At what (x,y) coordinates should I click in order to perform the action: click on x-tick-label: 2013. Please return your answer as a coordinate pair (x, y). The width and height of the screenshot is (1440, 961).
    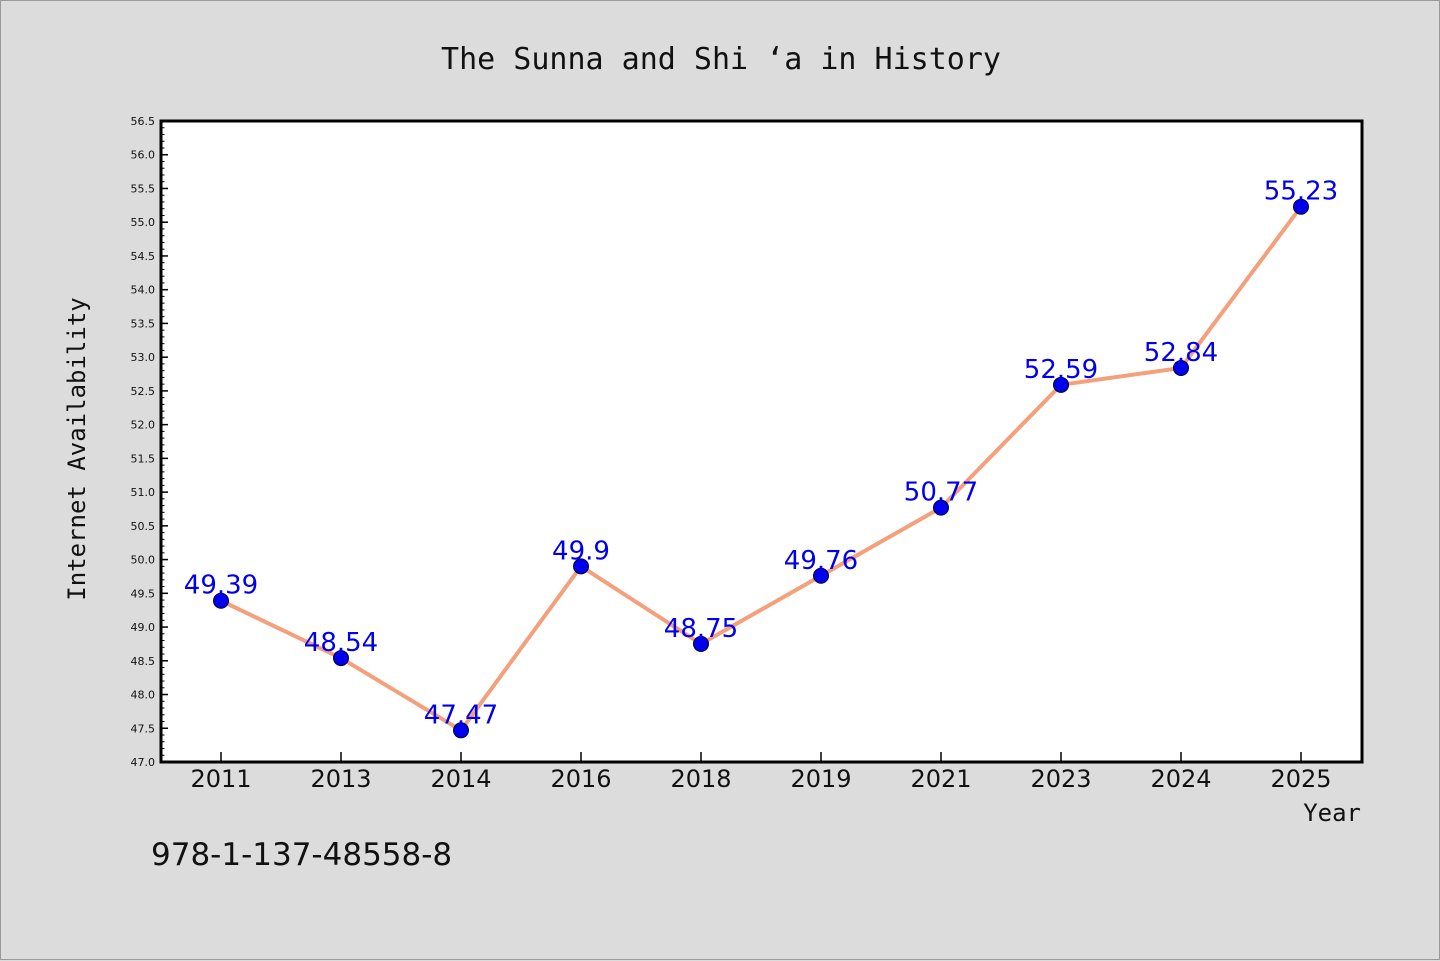
    Looking at the image, I should click on (340, 779).